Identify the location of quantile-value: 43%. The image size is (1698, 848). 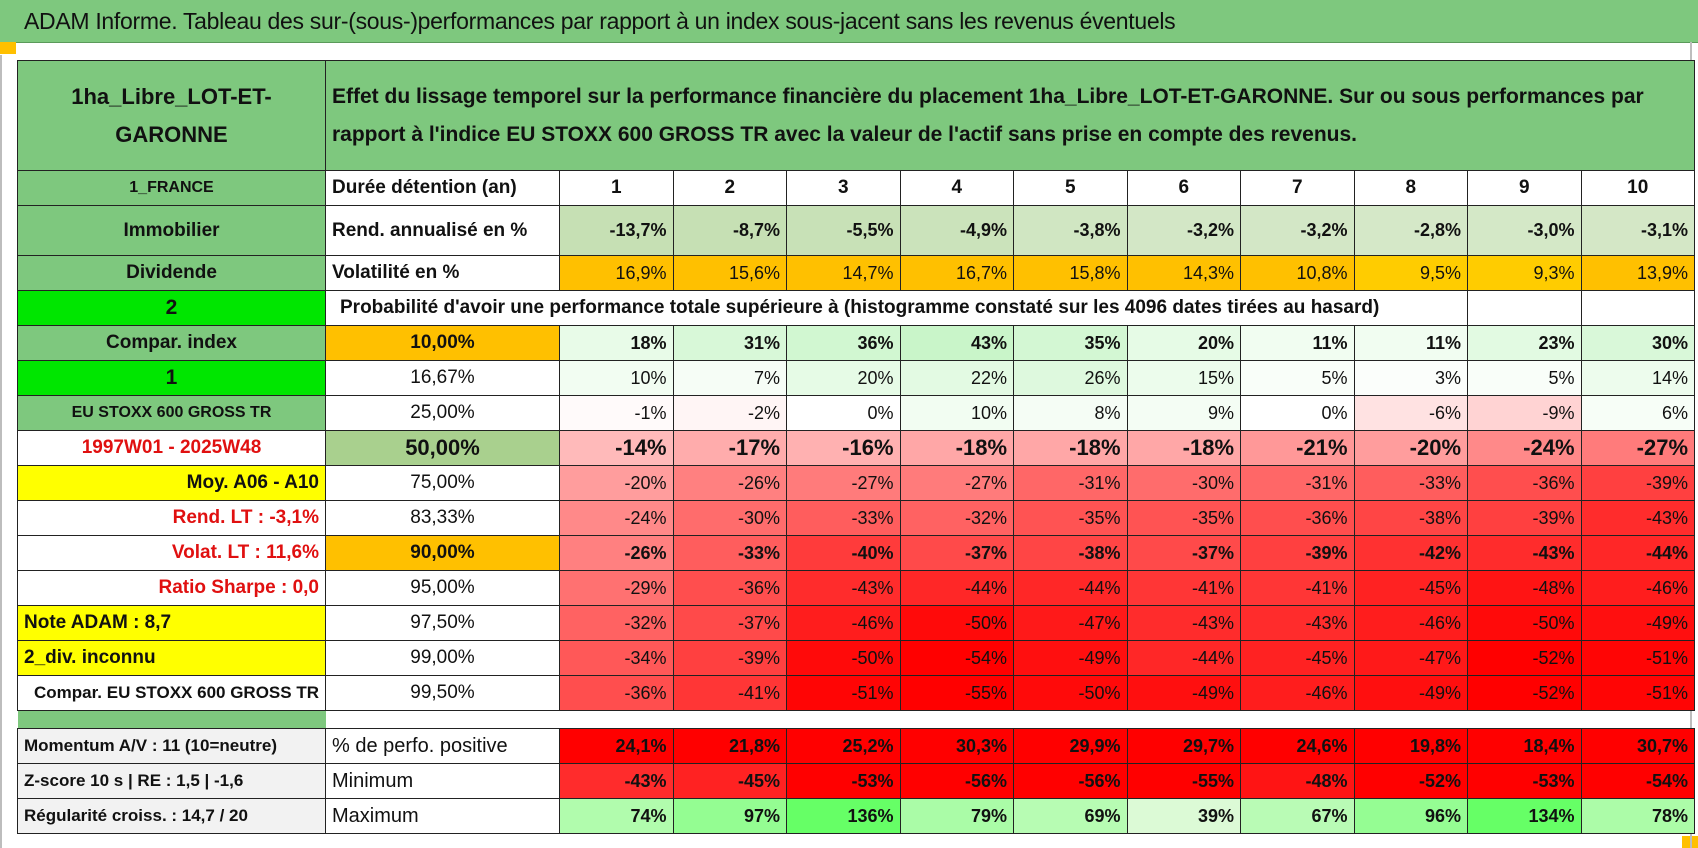
(956, 343).